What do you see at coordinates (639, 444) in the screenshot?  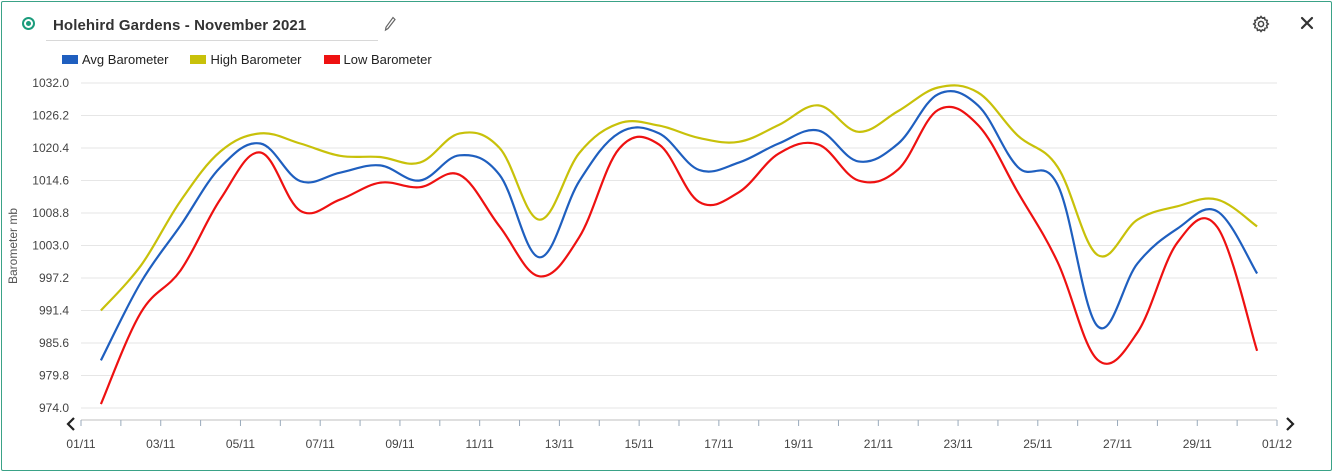 I see `x-tick-label: 15/11` at bounding box center [639, 444].